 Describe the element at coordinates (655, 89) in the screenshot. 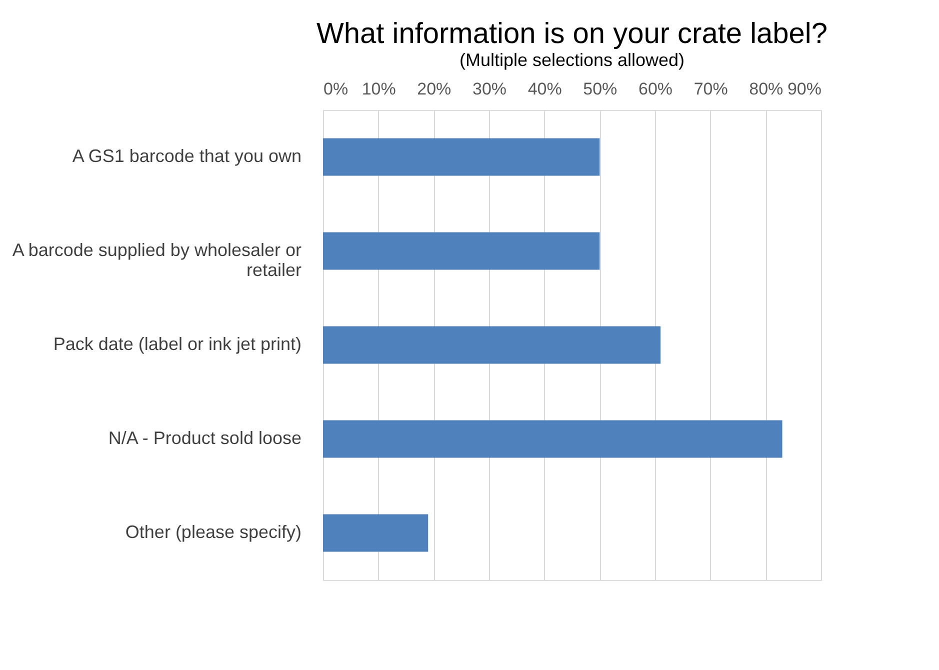

I see `x-tick-label: 60%` at that location.